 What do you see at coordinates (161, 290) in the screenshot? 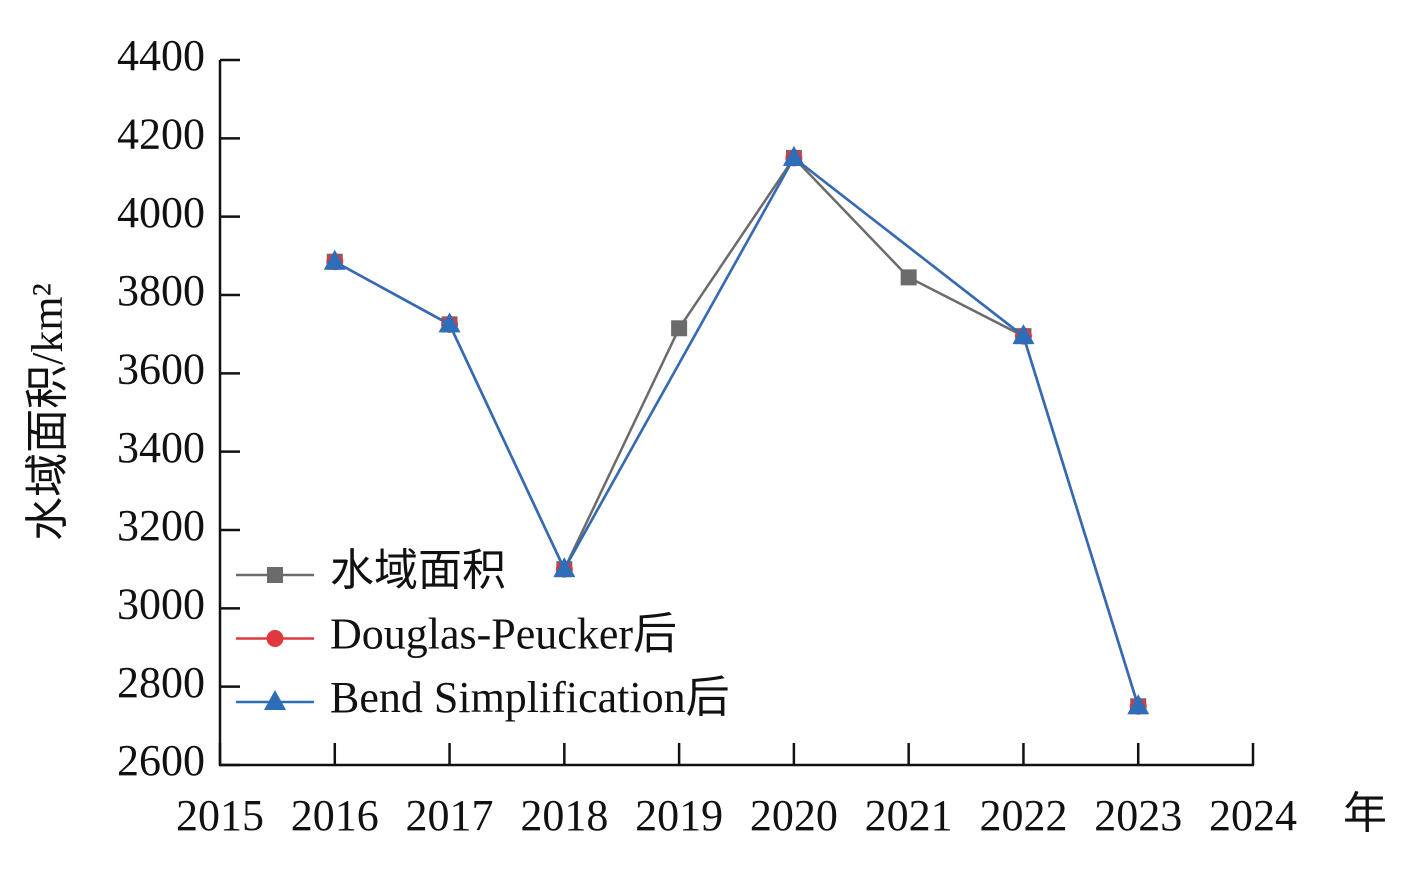
I see `y-tick-label: 3800` at bounding box center [161, 290].